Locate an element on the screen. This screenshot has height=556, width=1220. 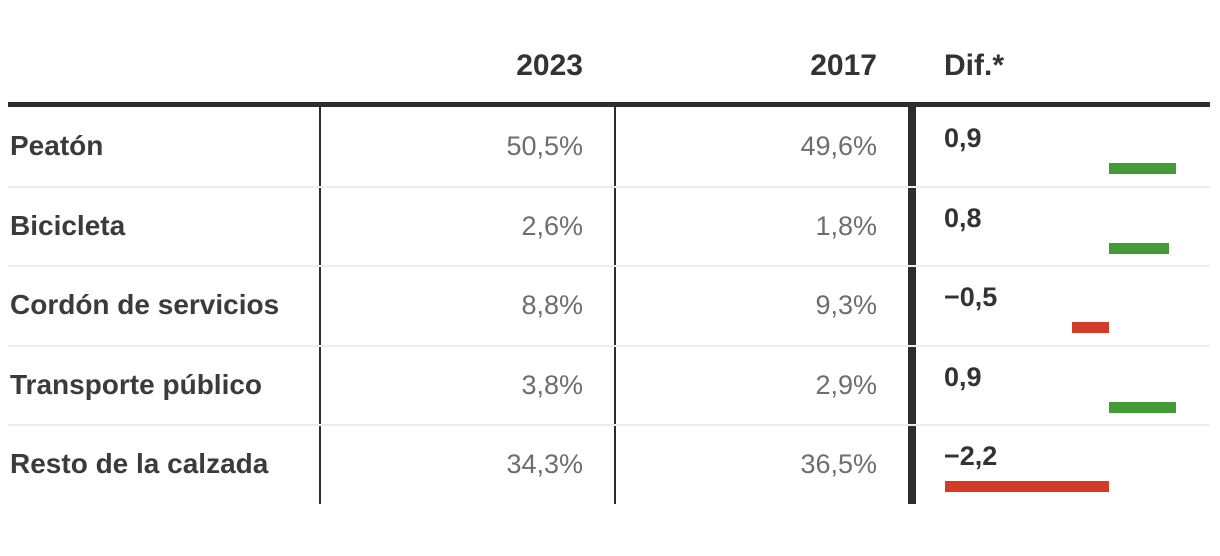
value-2017: 1,8% is located at coordinates (846, 225).